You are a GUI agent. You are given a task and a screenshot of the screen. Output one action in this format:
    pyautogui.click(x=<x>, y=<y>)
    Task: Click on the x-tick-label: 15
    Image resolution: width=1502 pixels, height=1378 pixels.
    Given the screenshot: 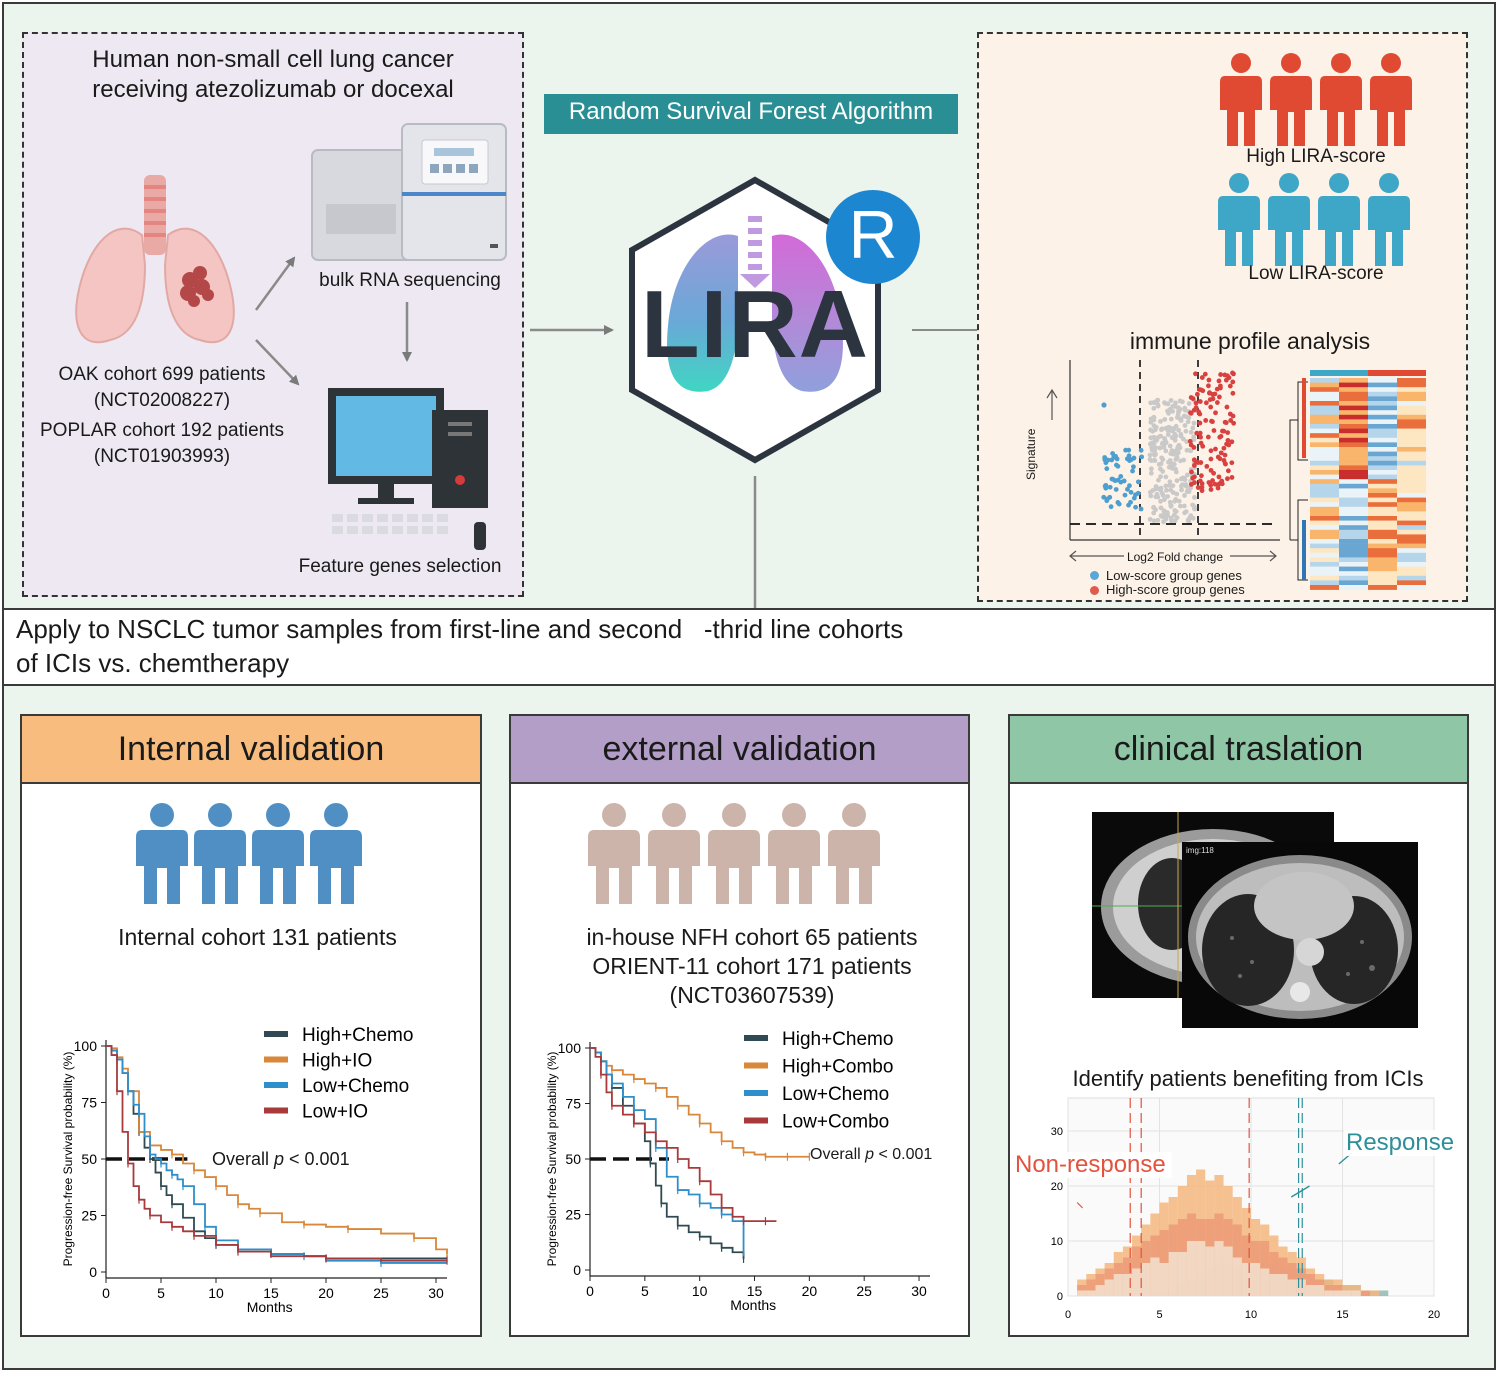 What is the action you would take?
    pyautogui.click(x=271, y=1293)
    